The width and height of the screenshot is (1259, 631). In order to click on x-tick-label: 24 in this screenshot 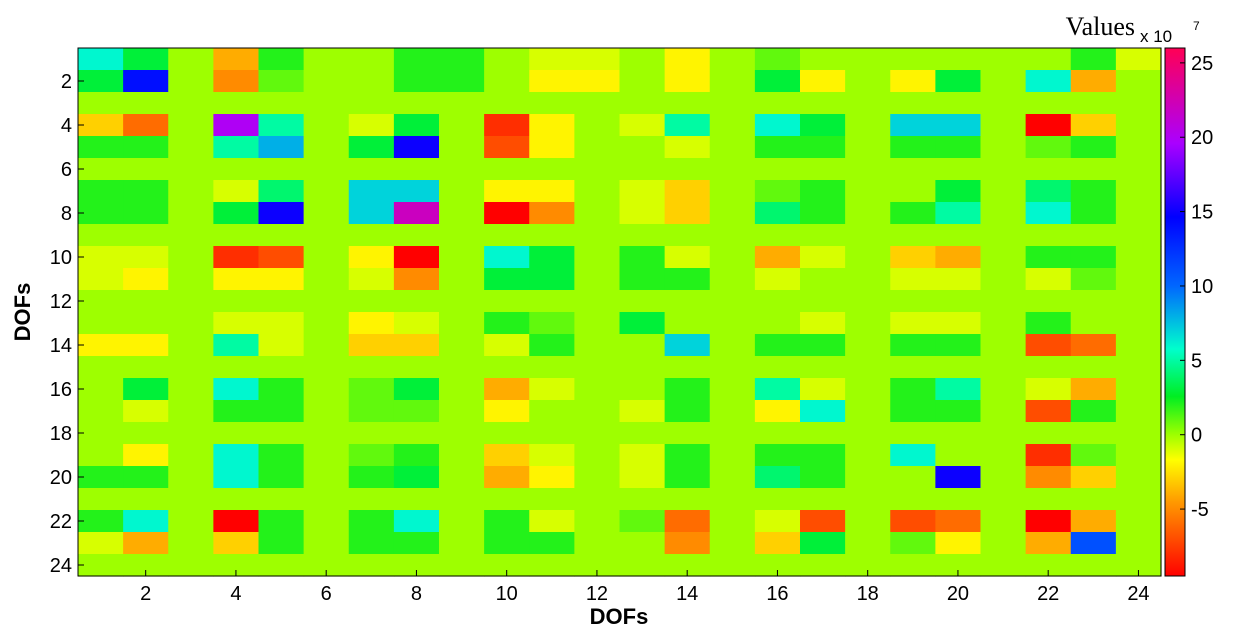, I will do `click(1138, 594)`.